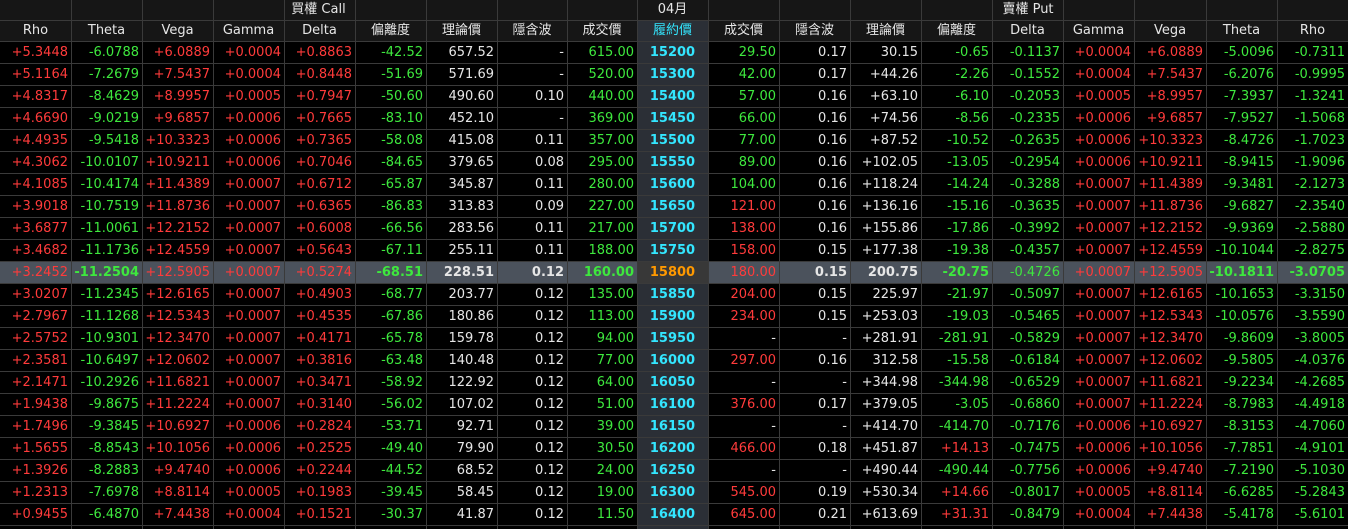 Image resolution: width=1348 pixels, height=529 pixels. I want to click on call-cell-rho: +1.2313, so click(39, 492).